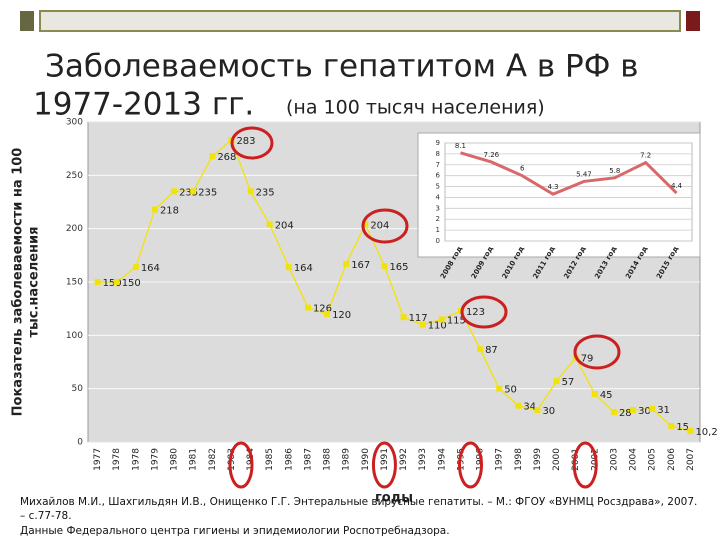 The width and height of the screenshot is (720, 544). I want to click on x-tick-label: 1988, so click(328, 459).